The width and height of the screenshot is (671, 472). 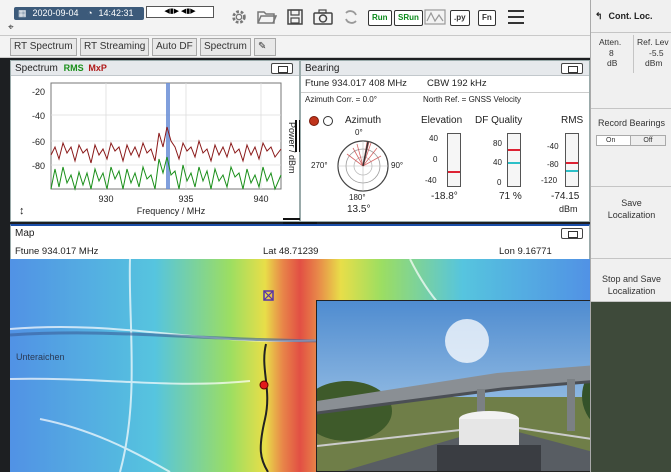 What do you see at coordinates (553, 146) in the screenshot?
I see `rms-tick-1: -40` at bounding box center [553, 146].